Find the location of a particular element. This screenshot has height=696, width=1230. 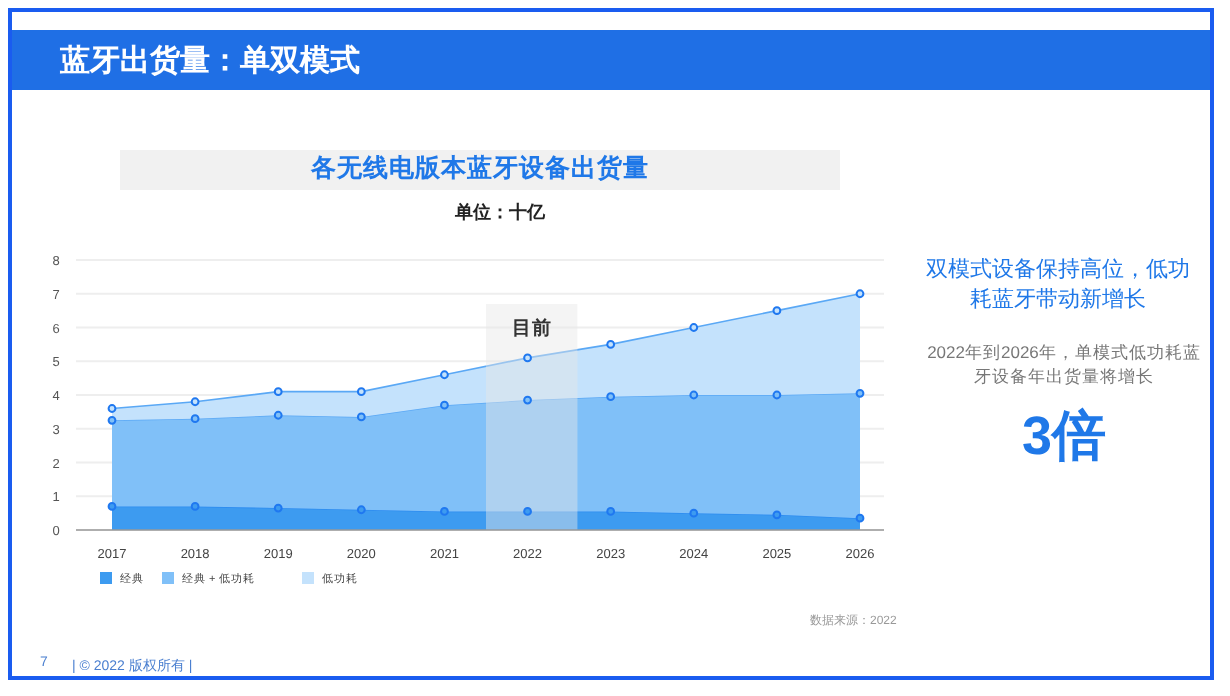

annotation: 双模式设备保持高位，低功耗蓝牙带动新增长 is located at coordinates (1058, 286).